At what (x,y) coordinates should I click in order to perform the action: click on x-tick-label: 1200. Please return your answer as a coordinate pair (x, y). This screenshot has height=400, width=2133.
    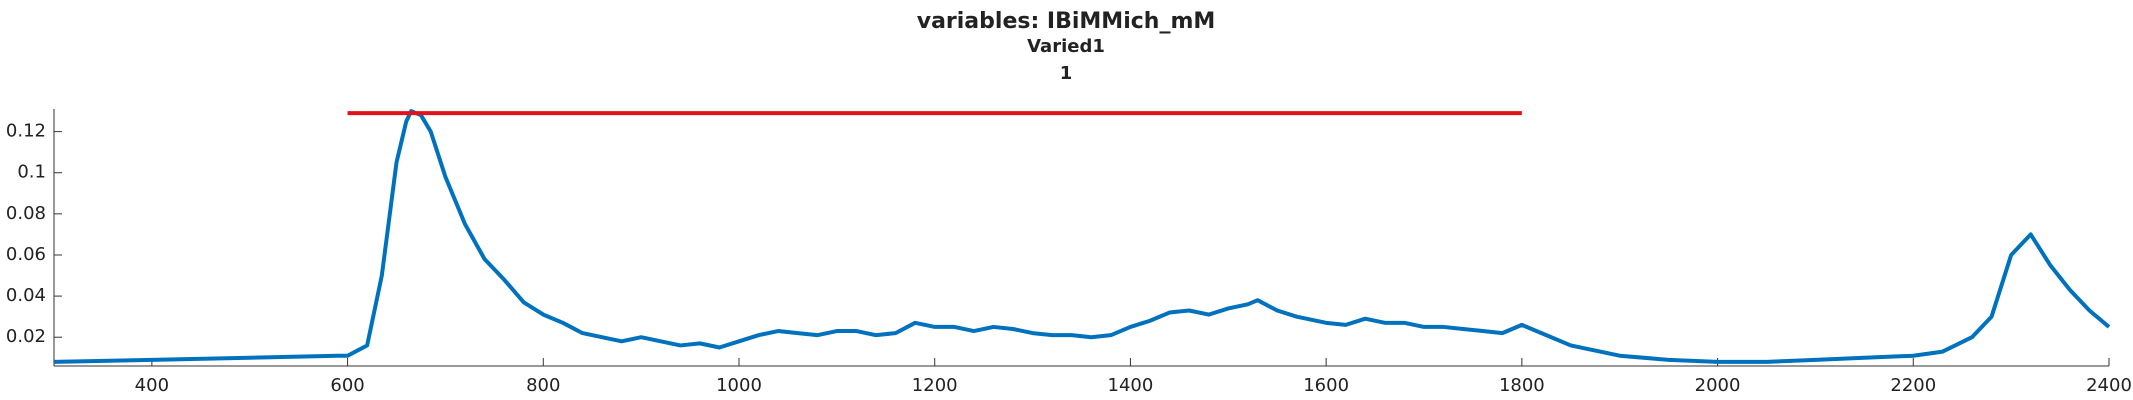
    Looking at the image, I should click on (935, 385).